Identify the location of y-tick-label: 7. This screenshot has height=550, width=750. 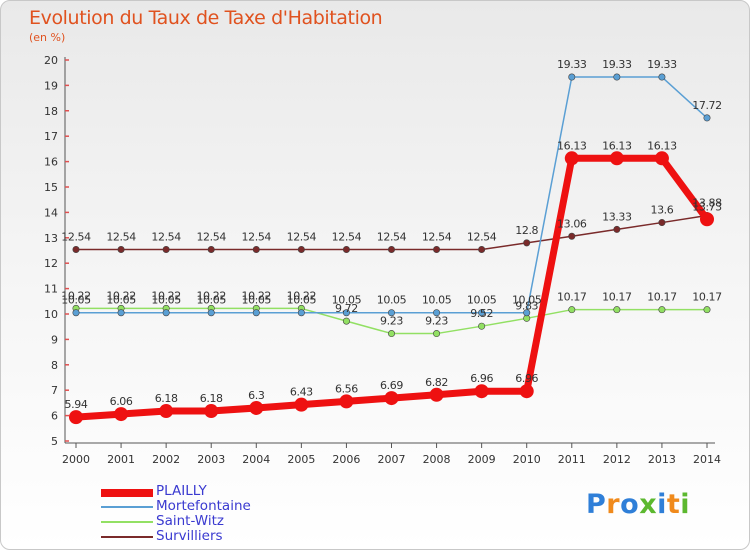
(54, 390).